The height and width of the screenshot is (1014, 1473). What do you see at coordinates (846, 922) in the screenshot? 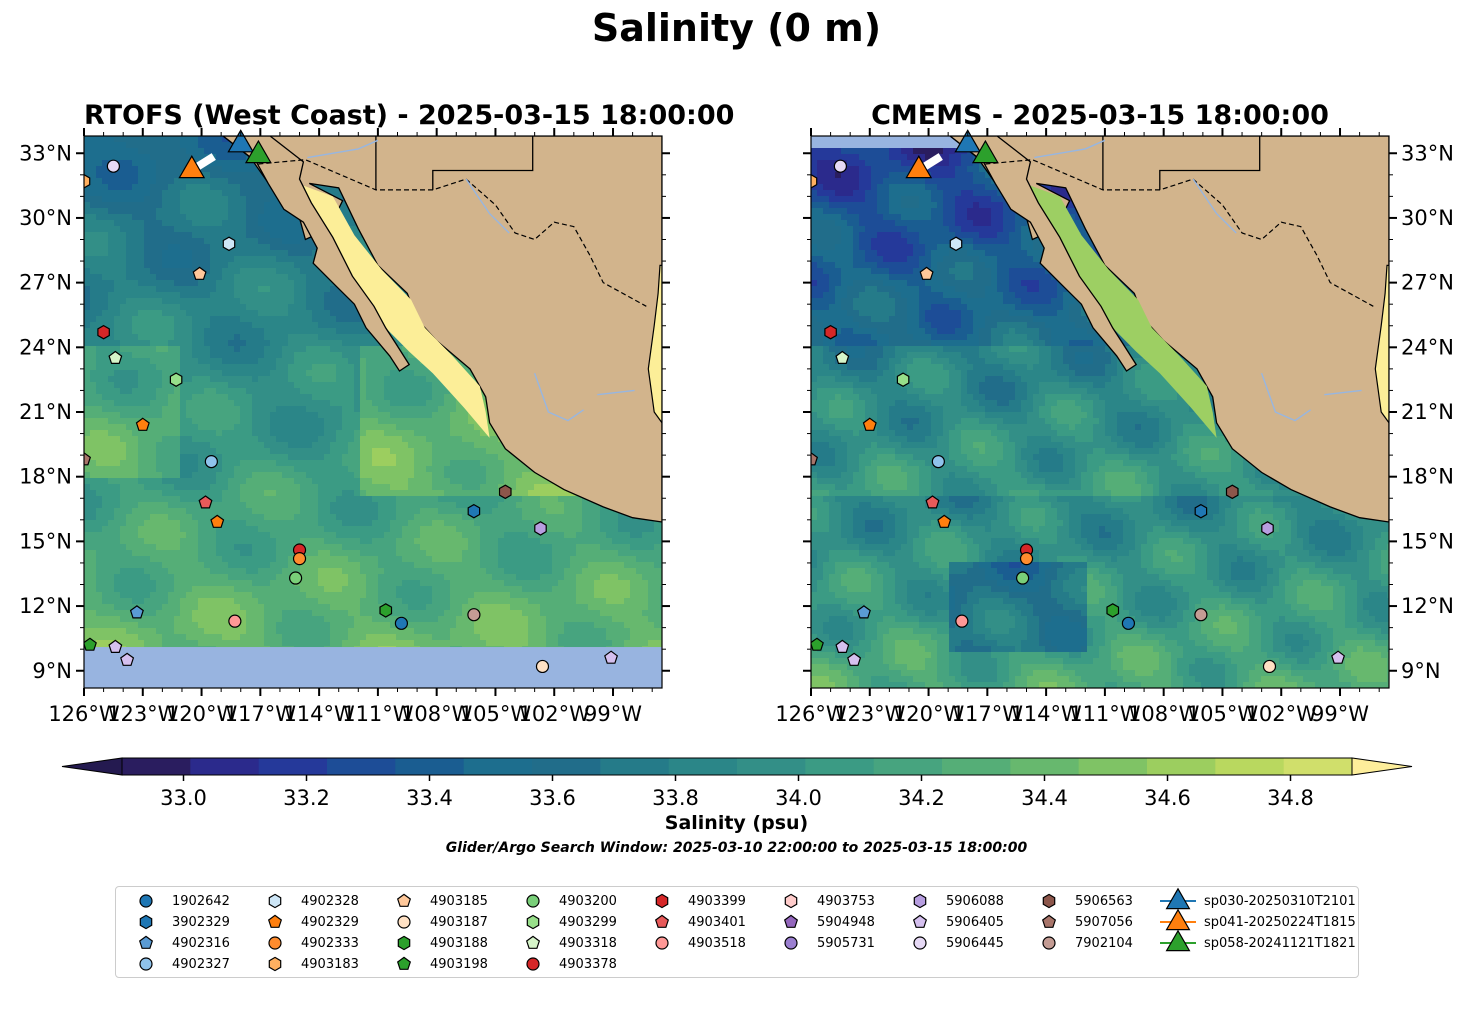
I see `legend-label: 5904948` at bounding box center [846, 922].